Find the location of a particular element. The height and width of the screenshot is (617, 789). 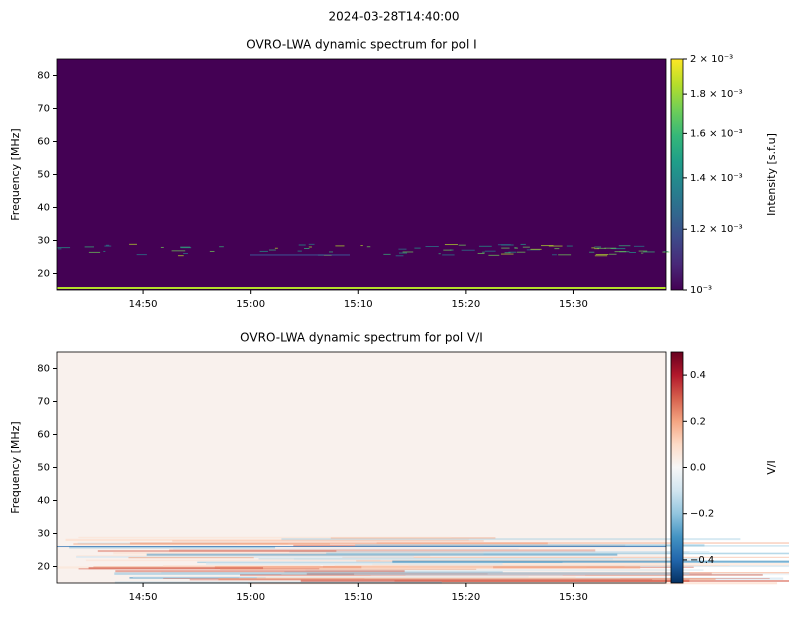

colorbar-label: Intensity [s.f.u] is located at coordinates (771, 174).